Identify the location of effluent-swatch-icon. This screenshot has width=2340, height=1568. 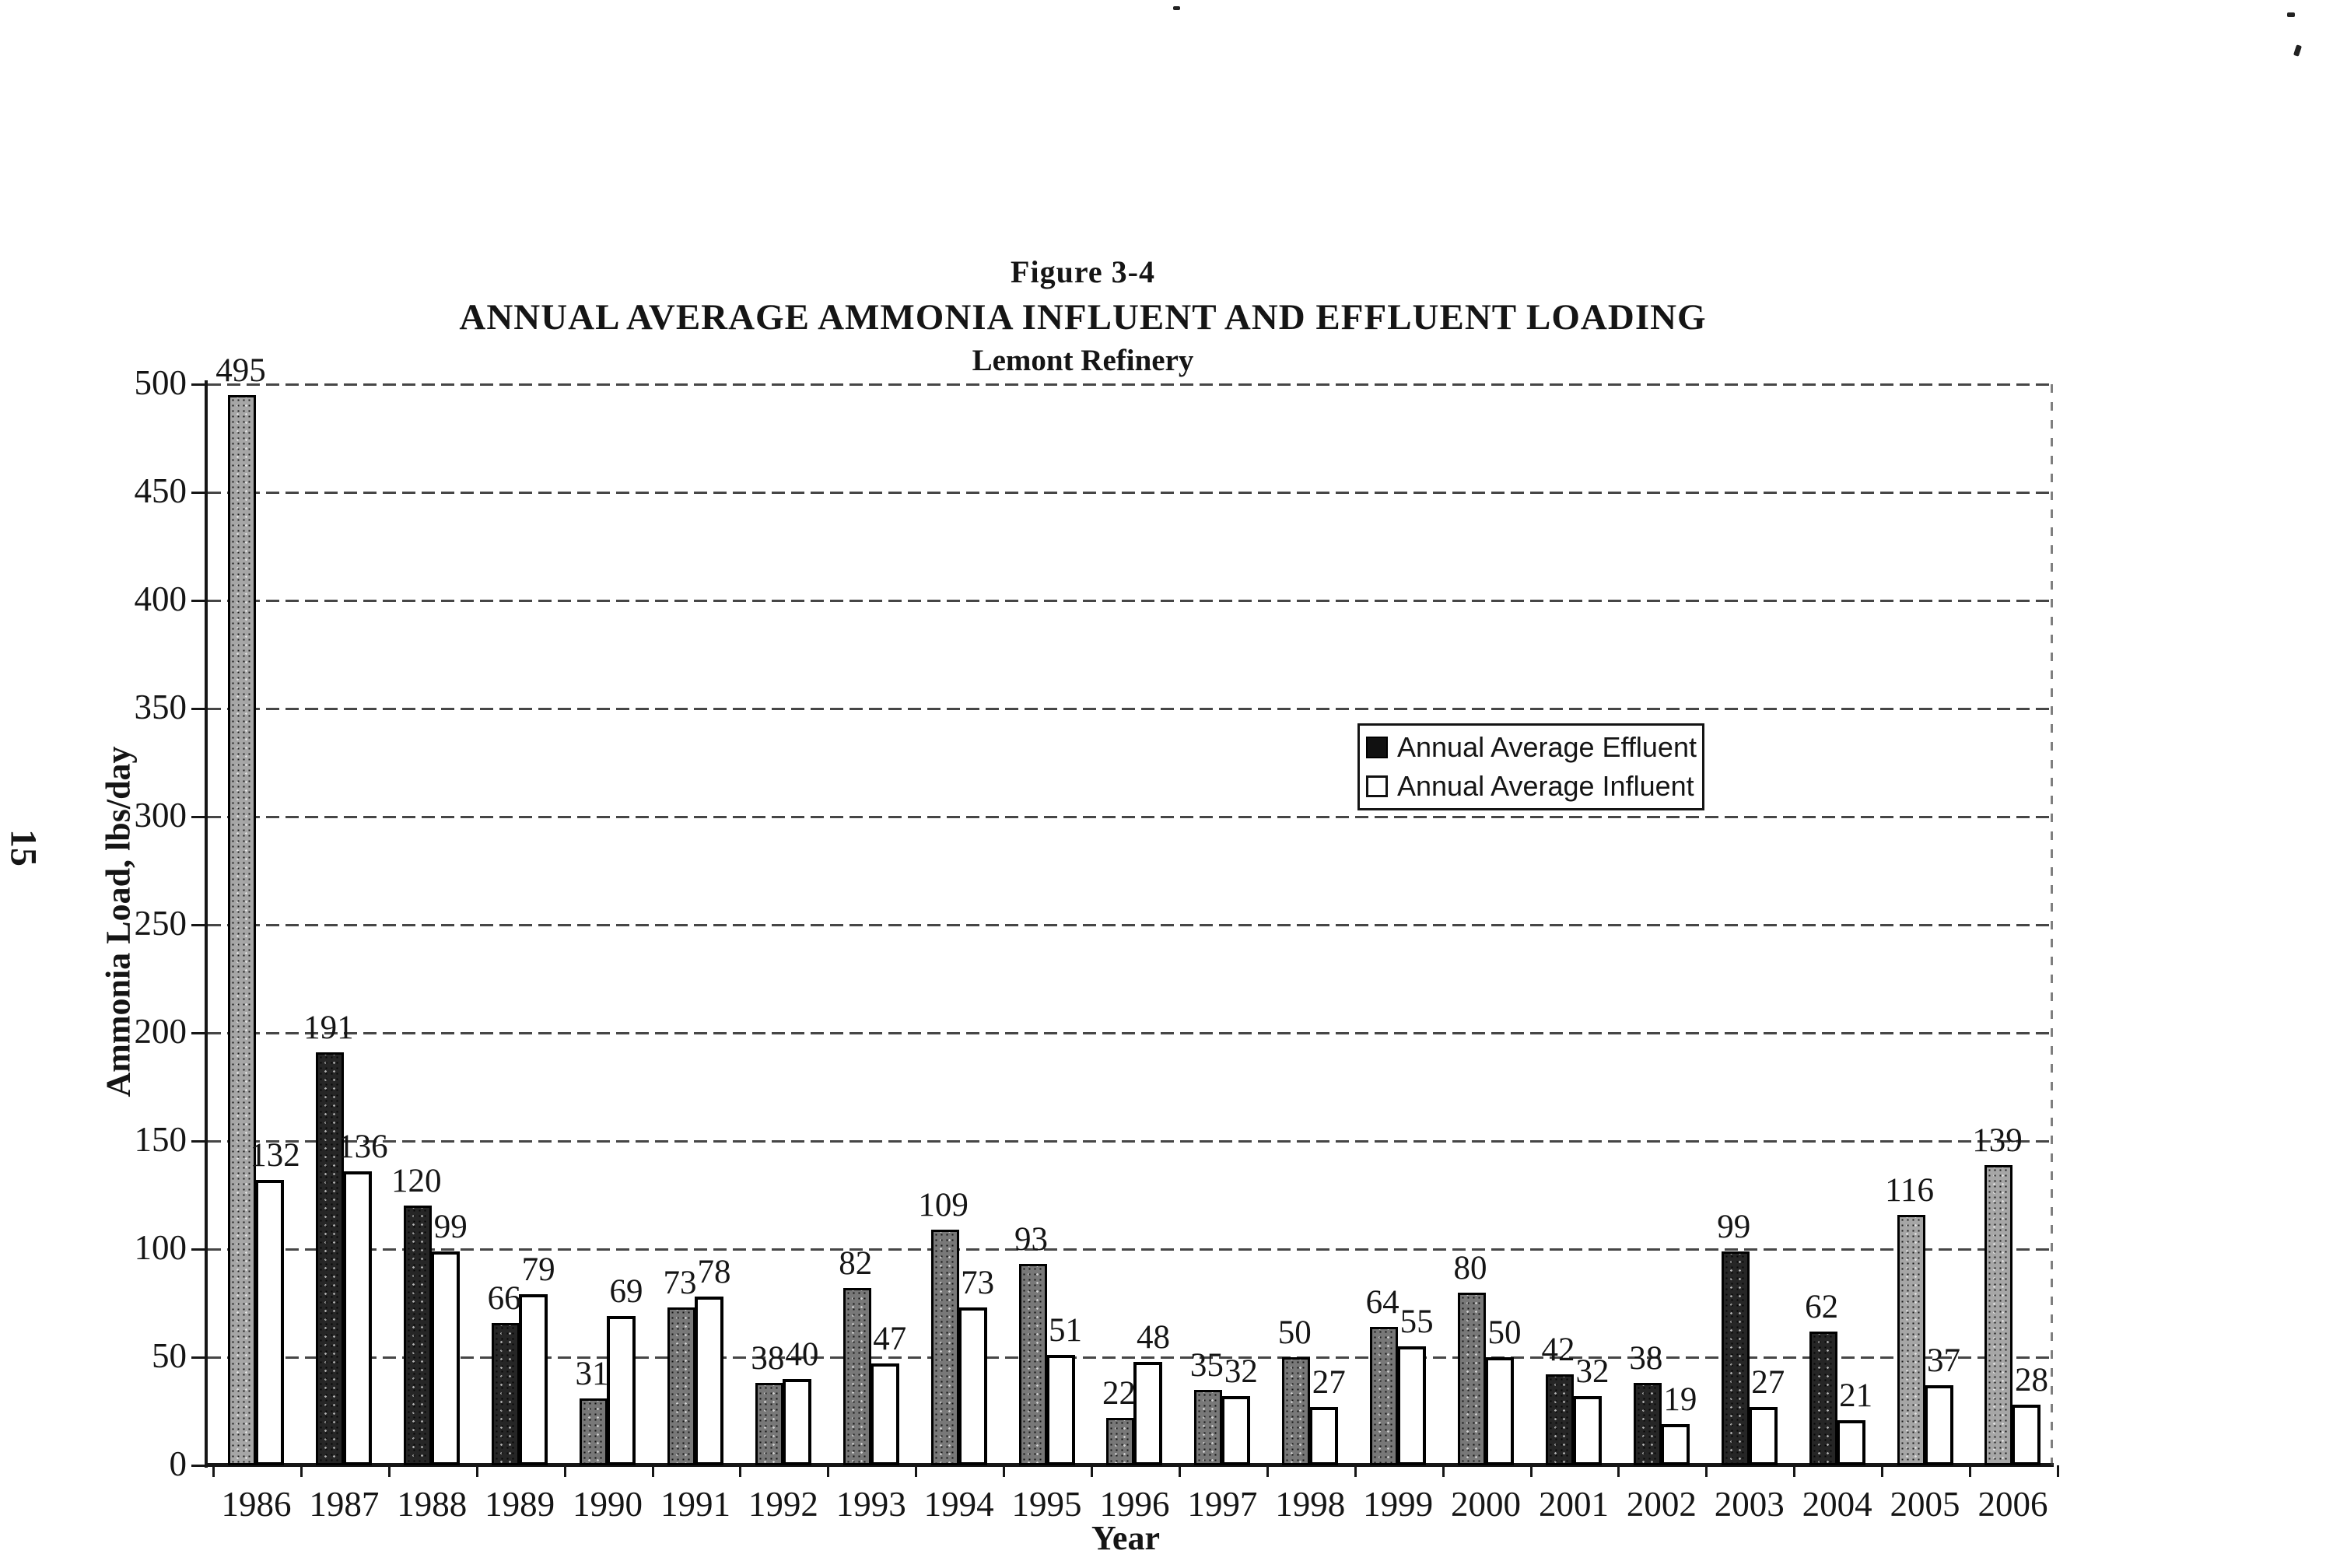
(1377, 748).